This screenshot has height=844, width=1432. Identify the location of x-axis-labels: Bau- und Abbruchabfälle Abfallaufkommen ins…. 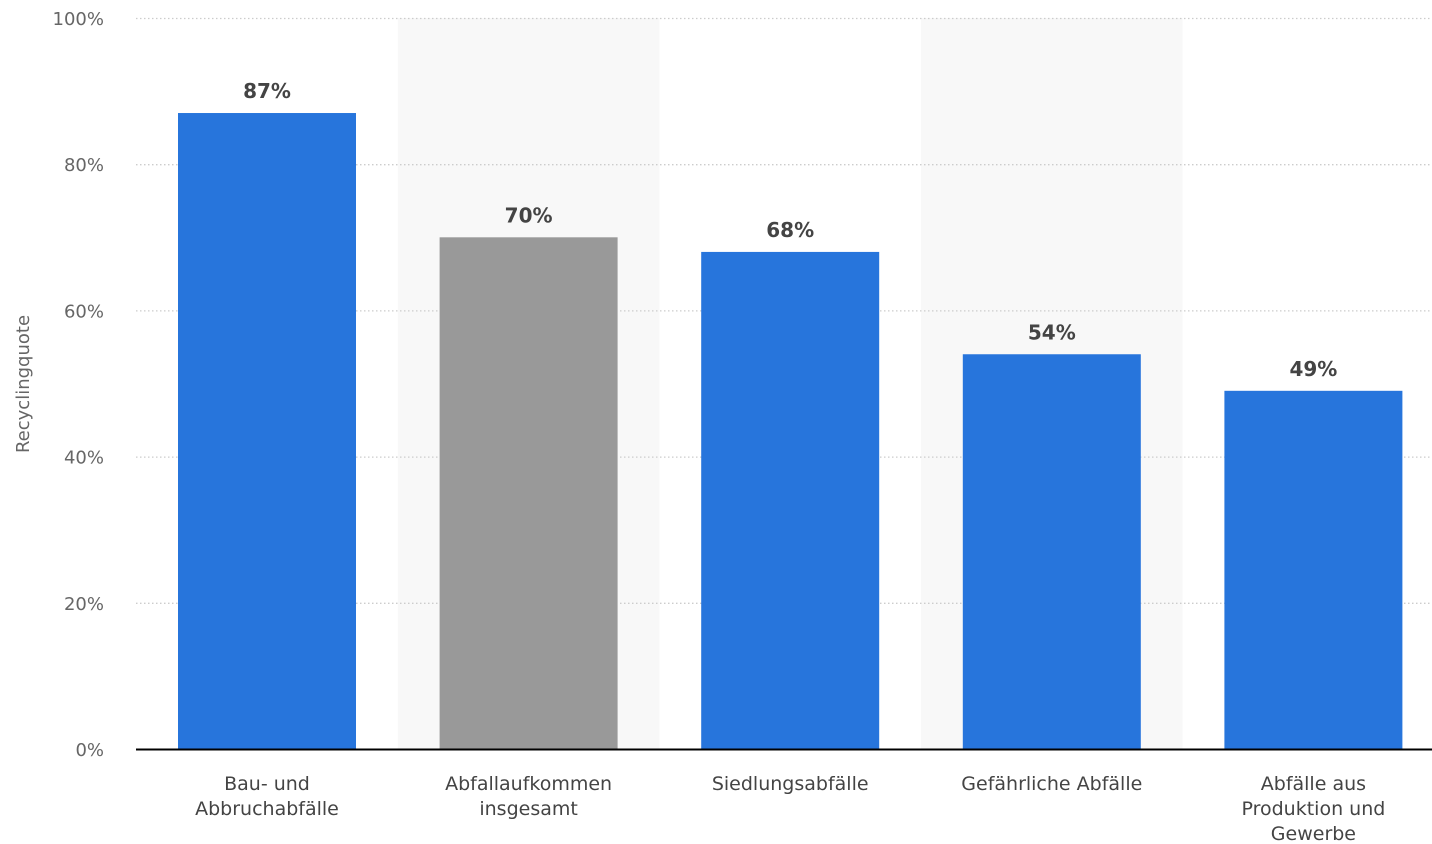
(790, 808).